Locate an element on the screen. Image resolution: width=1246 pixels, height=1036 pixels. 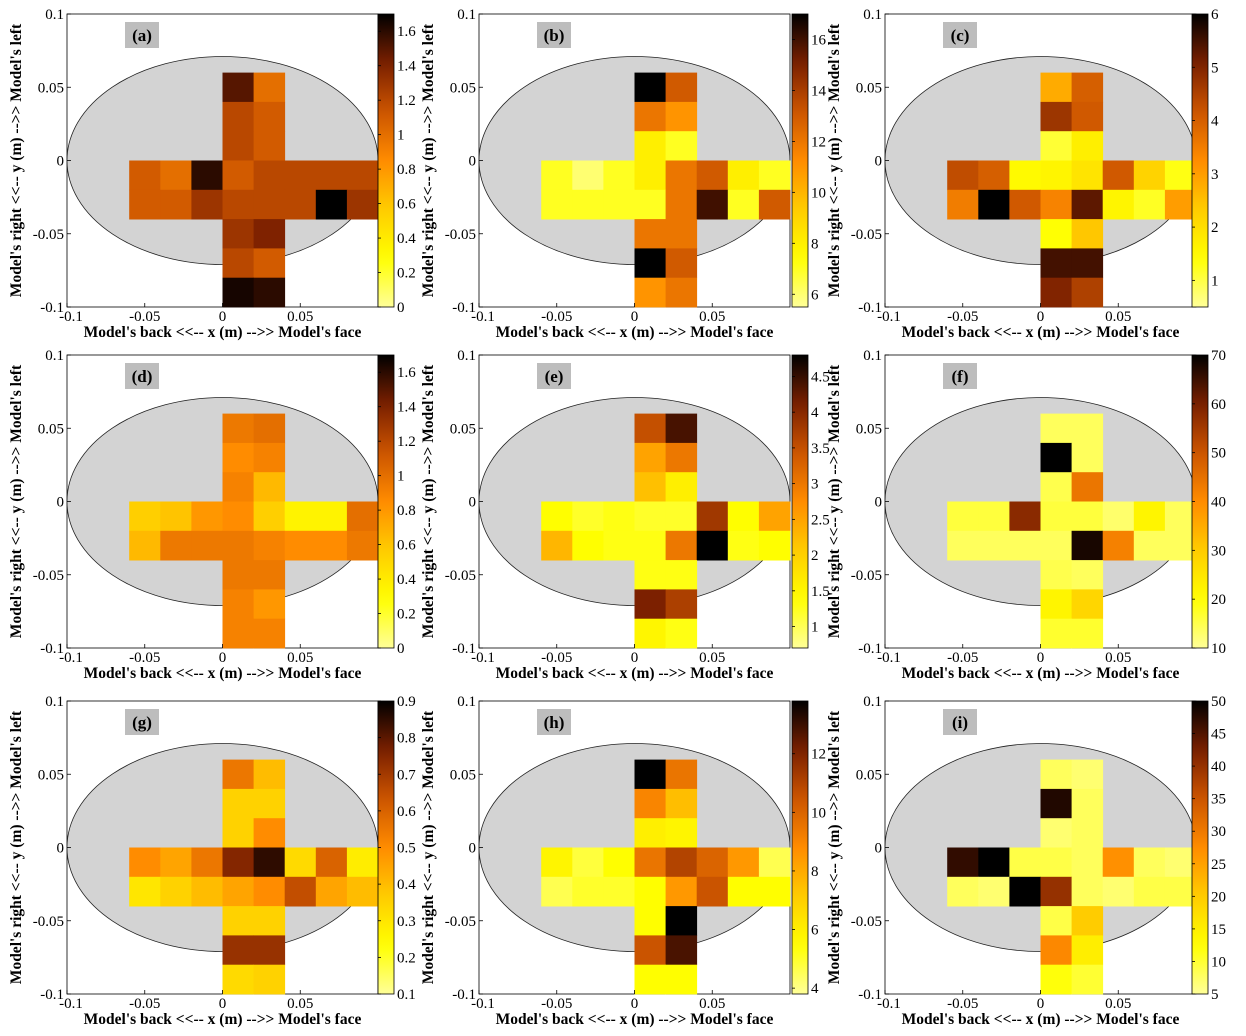
colorbar-tick-label: 70 is located at coordinates (1218, 356).